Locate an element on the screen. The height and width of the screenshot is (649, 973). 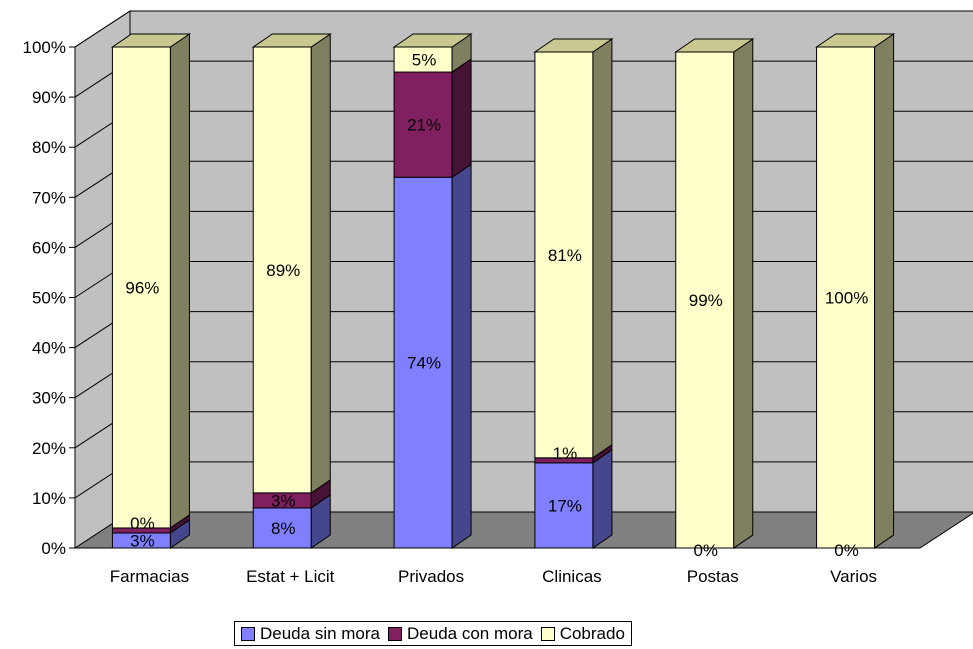
bar-top-privados is located at coordinates (432, 40).